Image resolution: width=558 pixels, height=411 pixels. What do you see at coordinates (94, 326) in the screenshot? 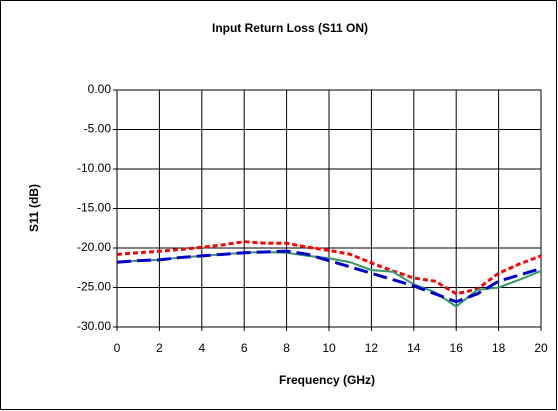
I see `y-tick-label: -30.00` at bounding box center [94, 326].